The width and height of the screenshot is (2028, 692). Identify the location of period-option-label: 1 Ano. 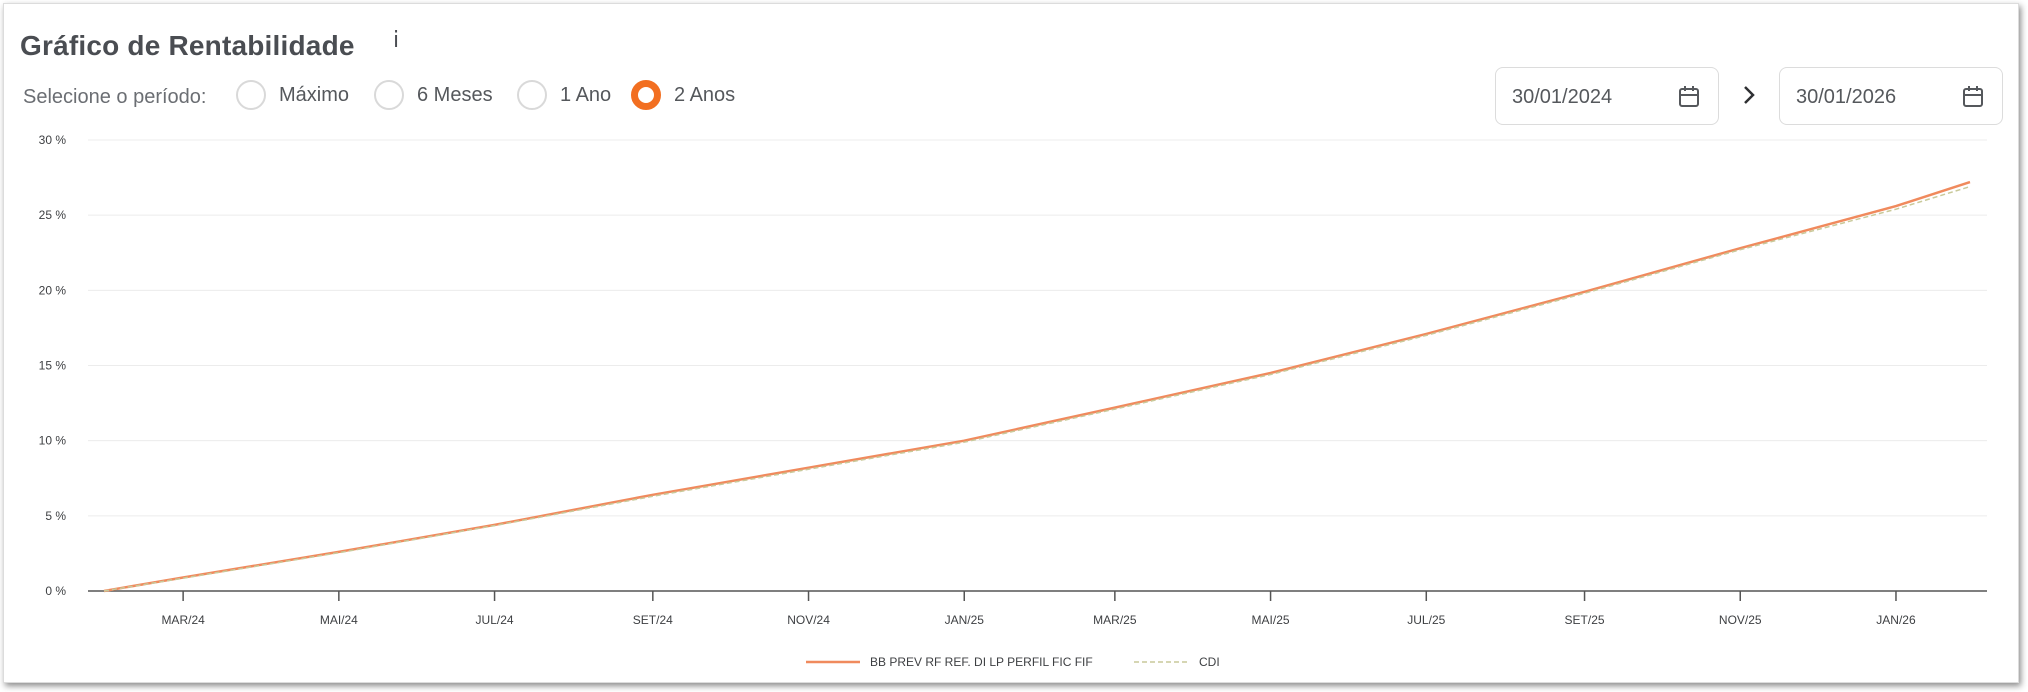
(586, 94).